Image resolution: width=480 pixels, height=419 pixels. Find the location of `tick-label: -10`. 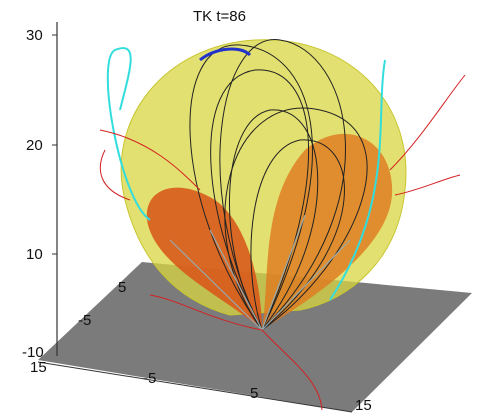

tick-label: -10 is located at coordinates (33, 352).